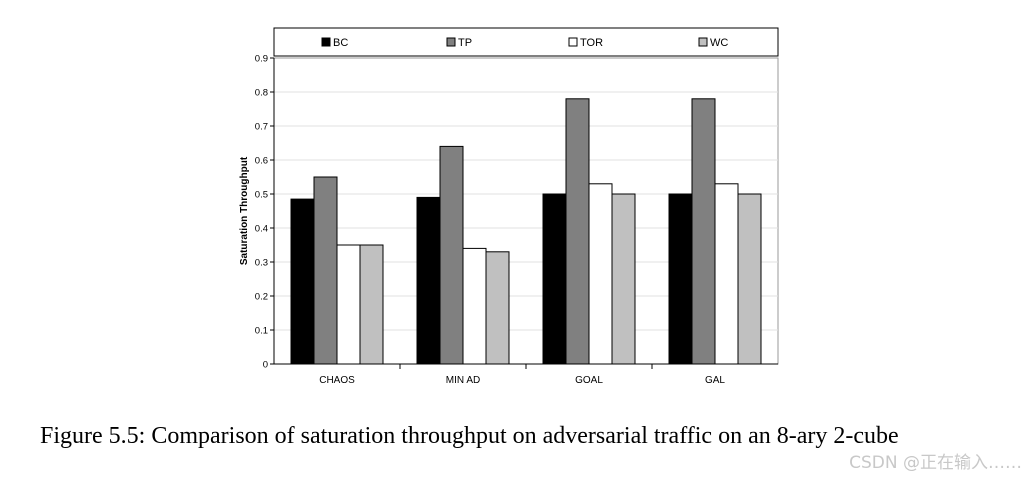  I want to click on x-tick-label: GAL, so click(715, 380).